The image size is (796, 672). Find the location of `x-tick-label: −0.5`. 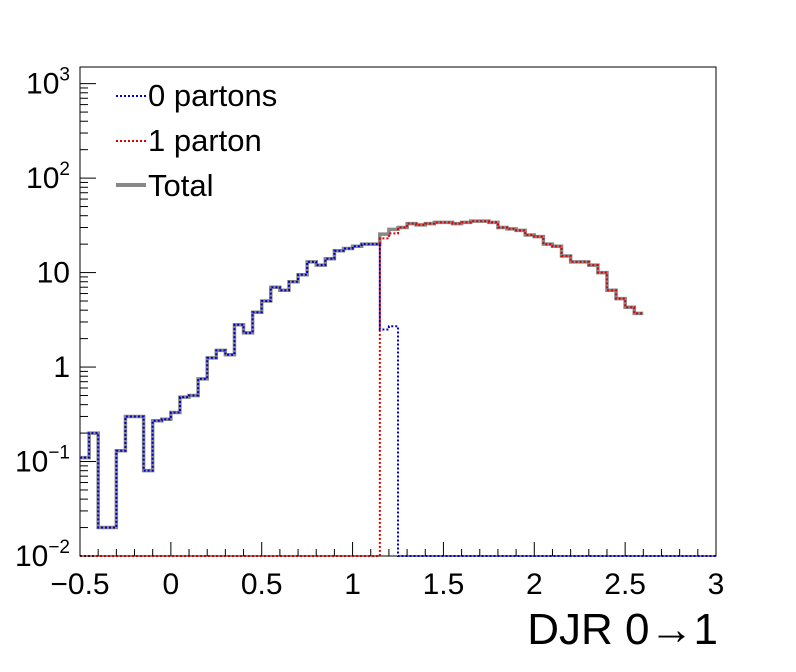

x-tick-label: −0.5 is located at coordinates (79, 584).